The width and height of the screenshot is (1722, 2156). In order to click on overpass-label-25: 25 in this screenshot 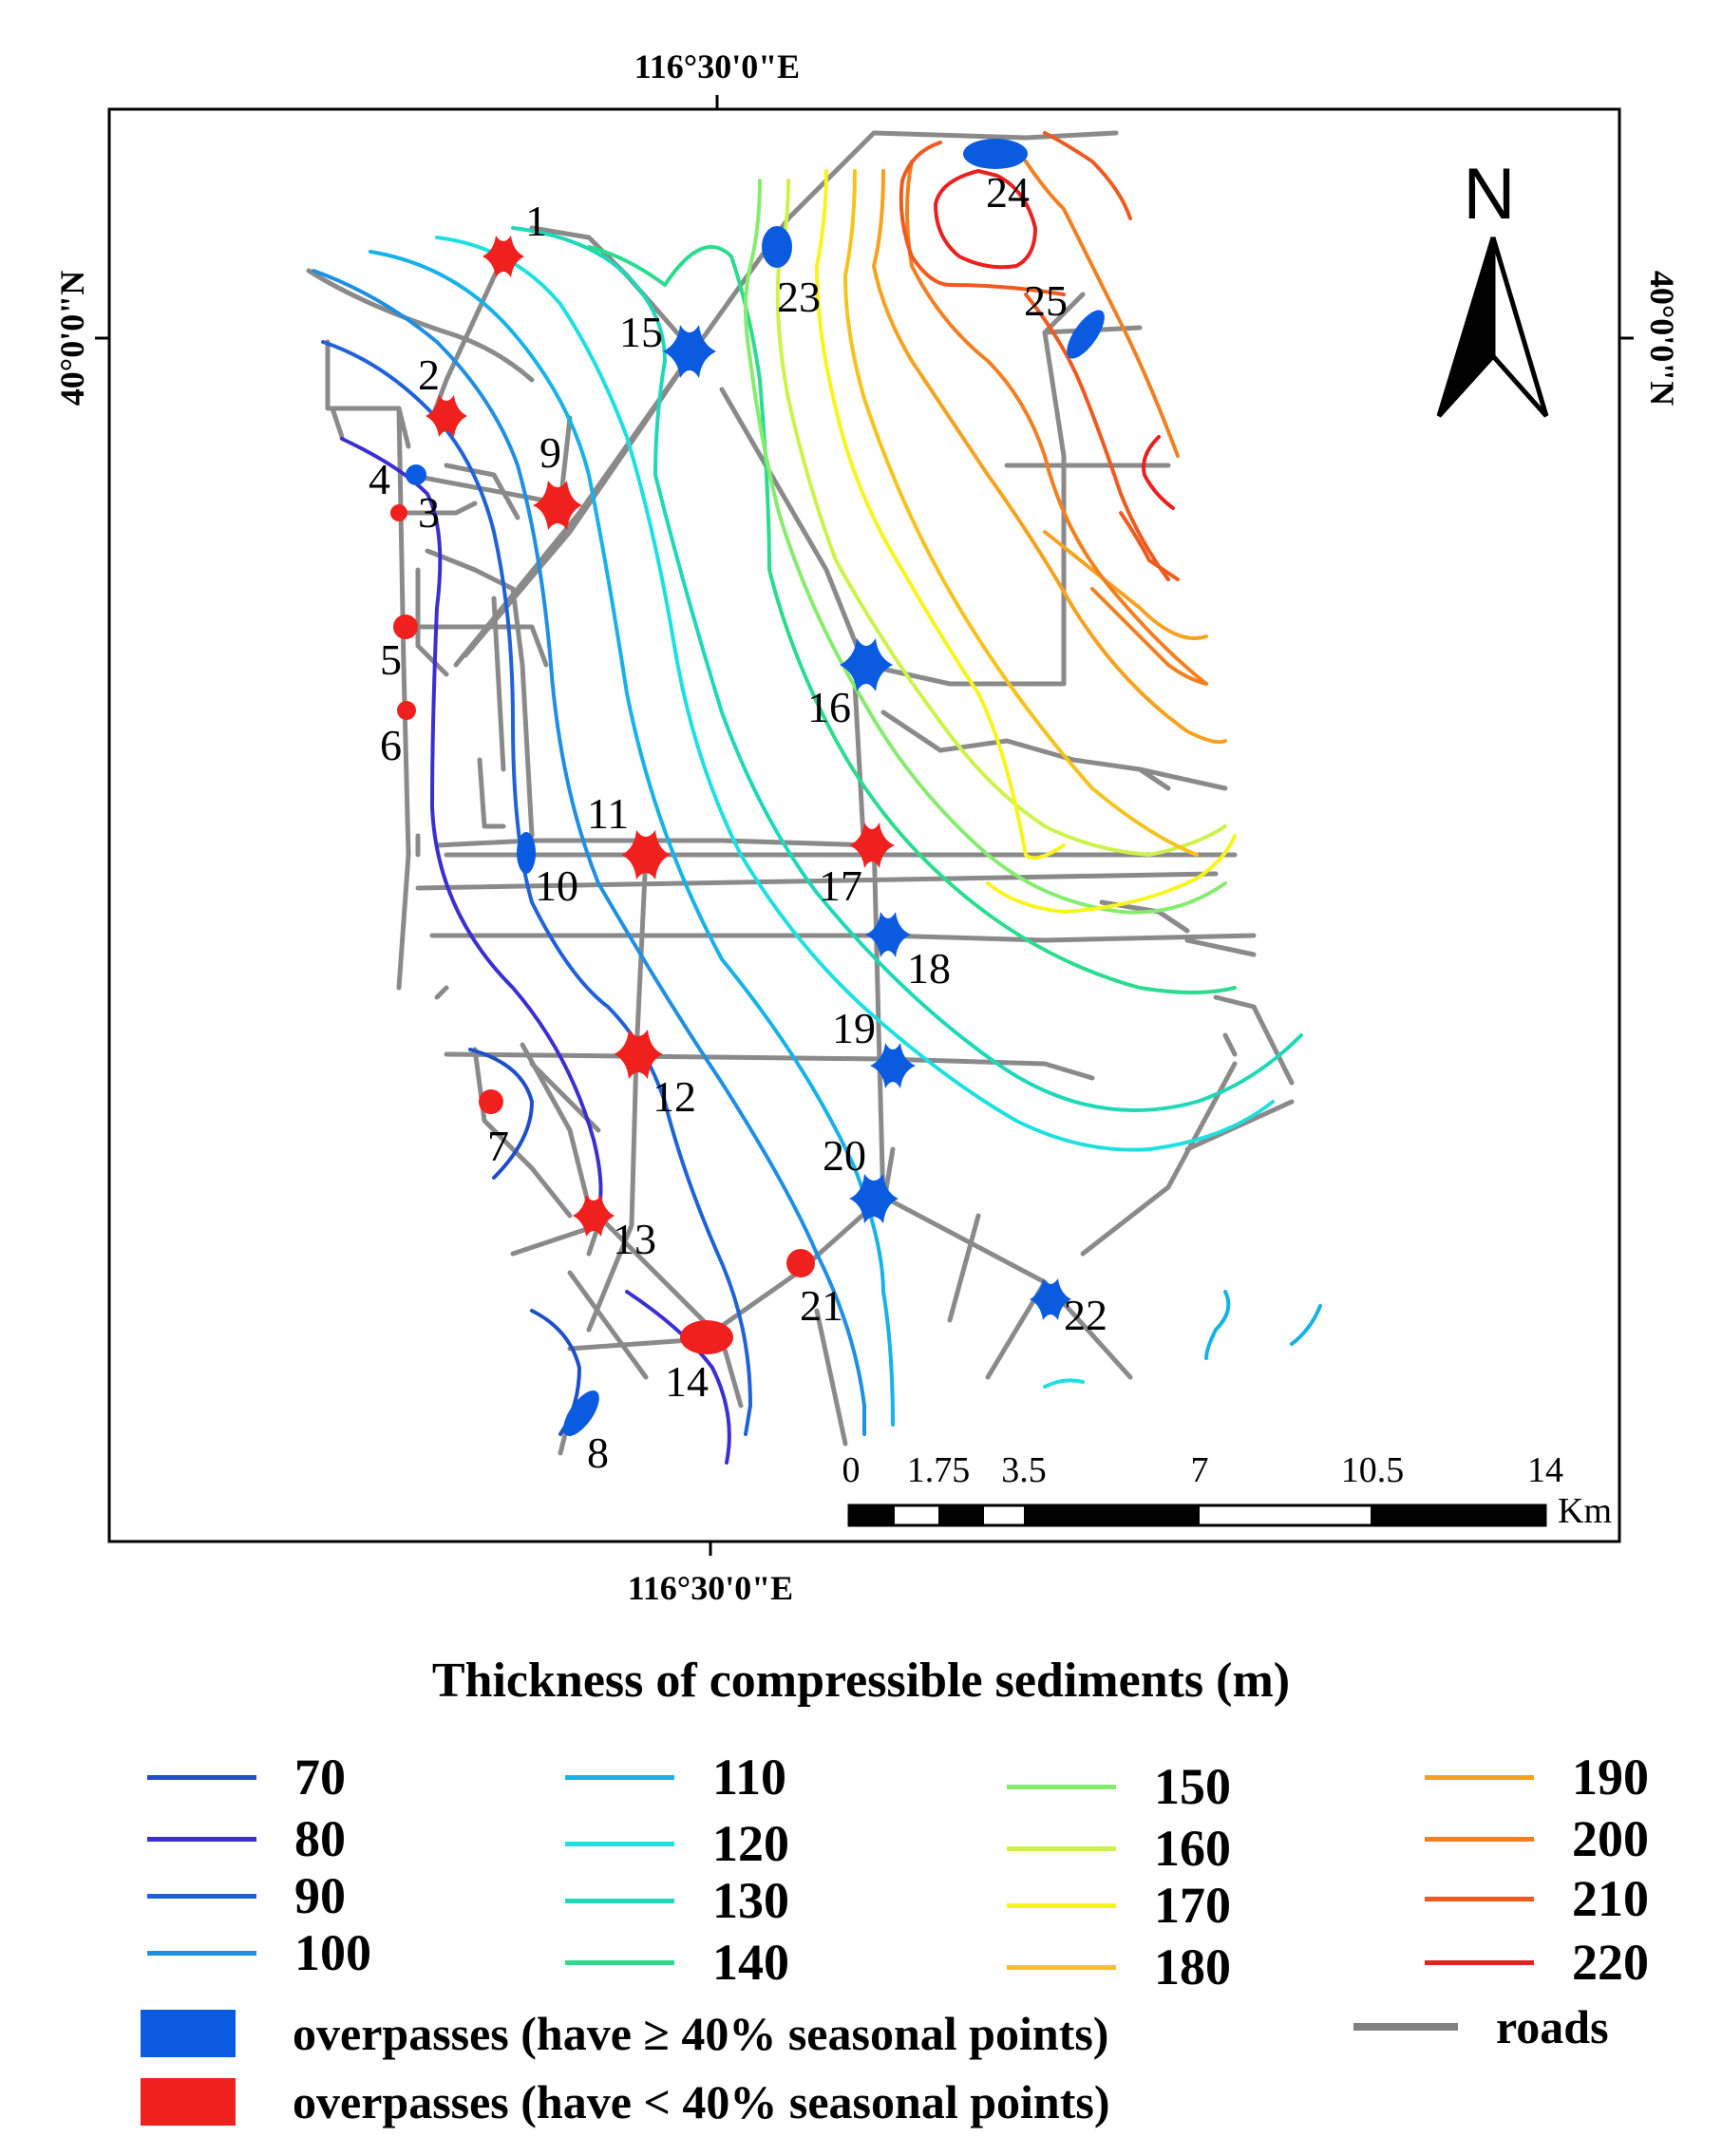, I will do `click(1046, 300)`.